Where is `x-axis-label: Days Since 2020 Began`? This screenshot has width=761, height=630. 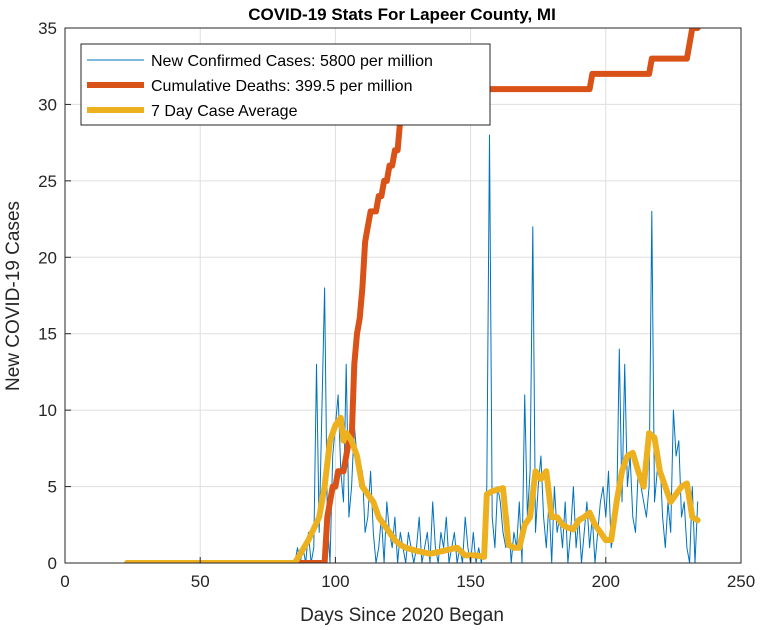
x-axis-label: Days Since 2020 Began is located at coordinates (402, 615).